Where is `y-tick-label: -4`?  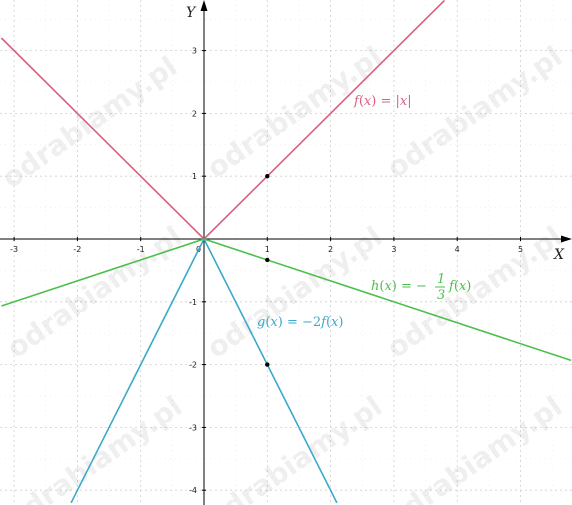 y-tick-label: -4 is located at coordinates (193, 490).